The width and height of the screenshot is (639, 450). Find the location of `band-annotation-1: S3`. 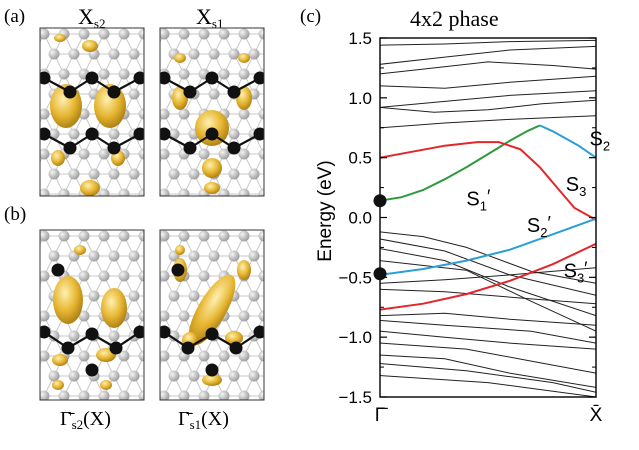

band-annotation-1: S3 is located at coordinates (576, 186).